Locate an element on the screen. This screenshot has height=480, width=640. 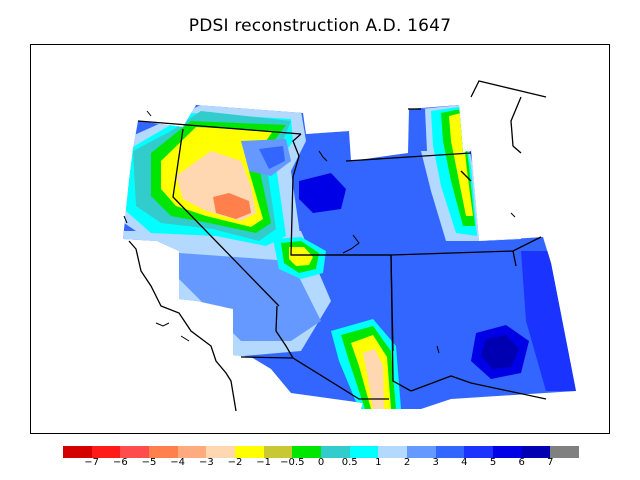
colorbar-tick-label: 7 is located at coordinates (550, 462).